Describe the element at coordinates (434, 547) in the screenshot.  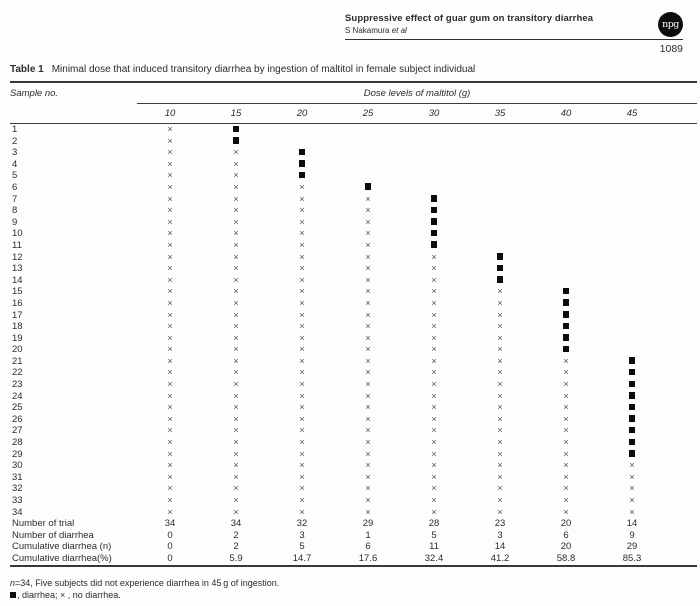
I see `summary-value-cell: 11` at that location.